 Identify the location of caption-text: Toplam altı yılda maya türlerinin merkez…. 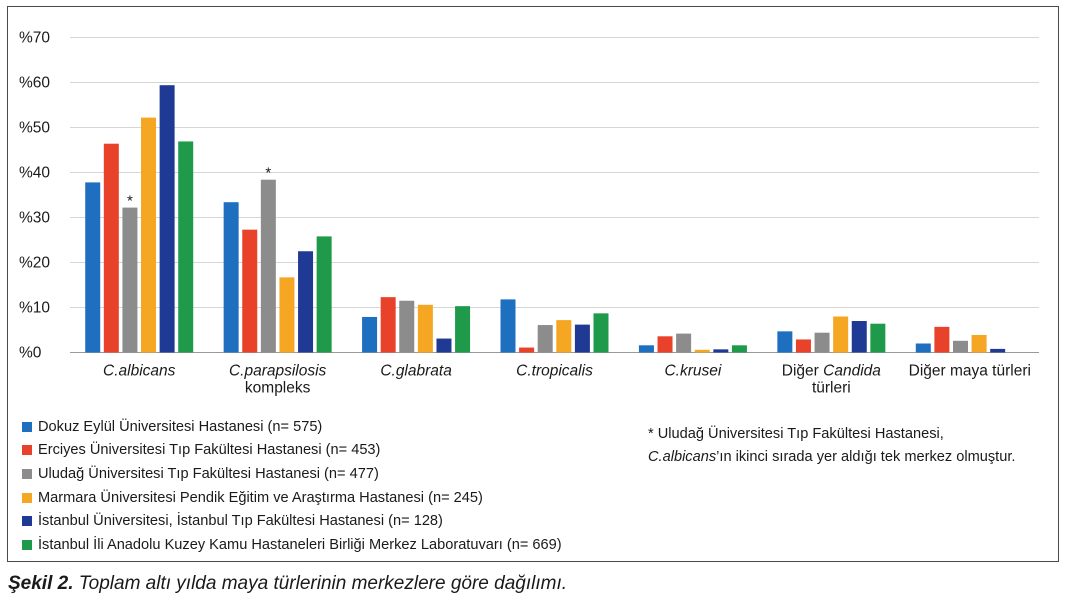
(320, 583).